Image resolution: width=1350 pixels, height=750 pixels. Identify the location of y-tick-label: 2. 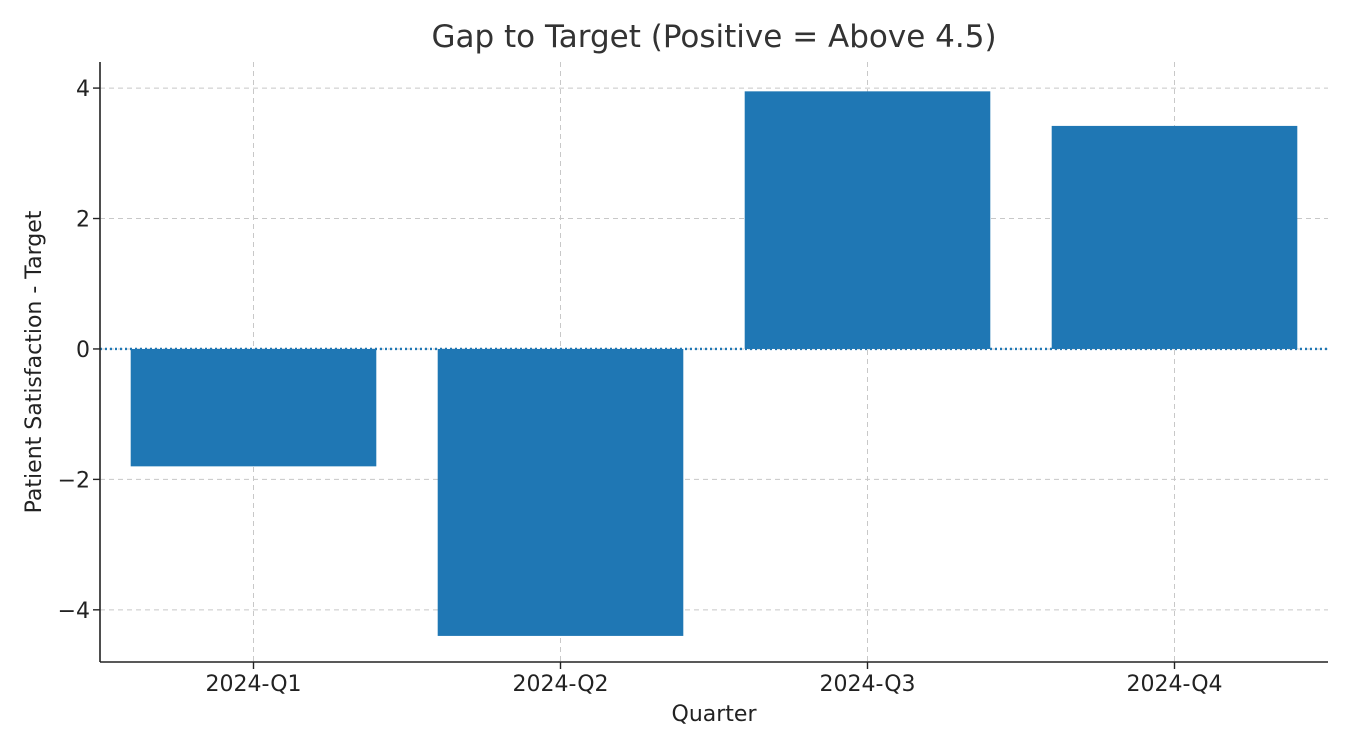
(83, 220).